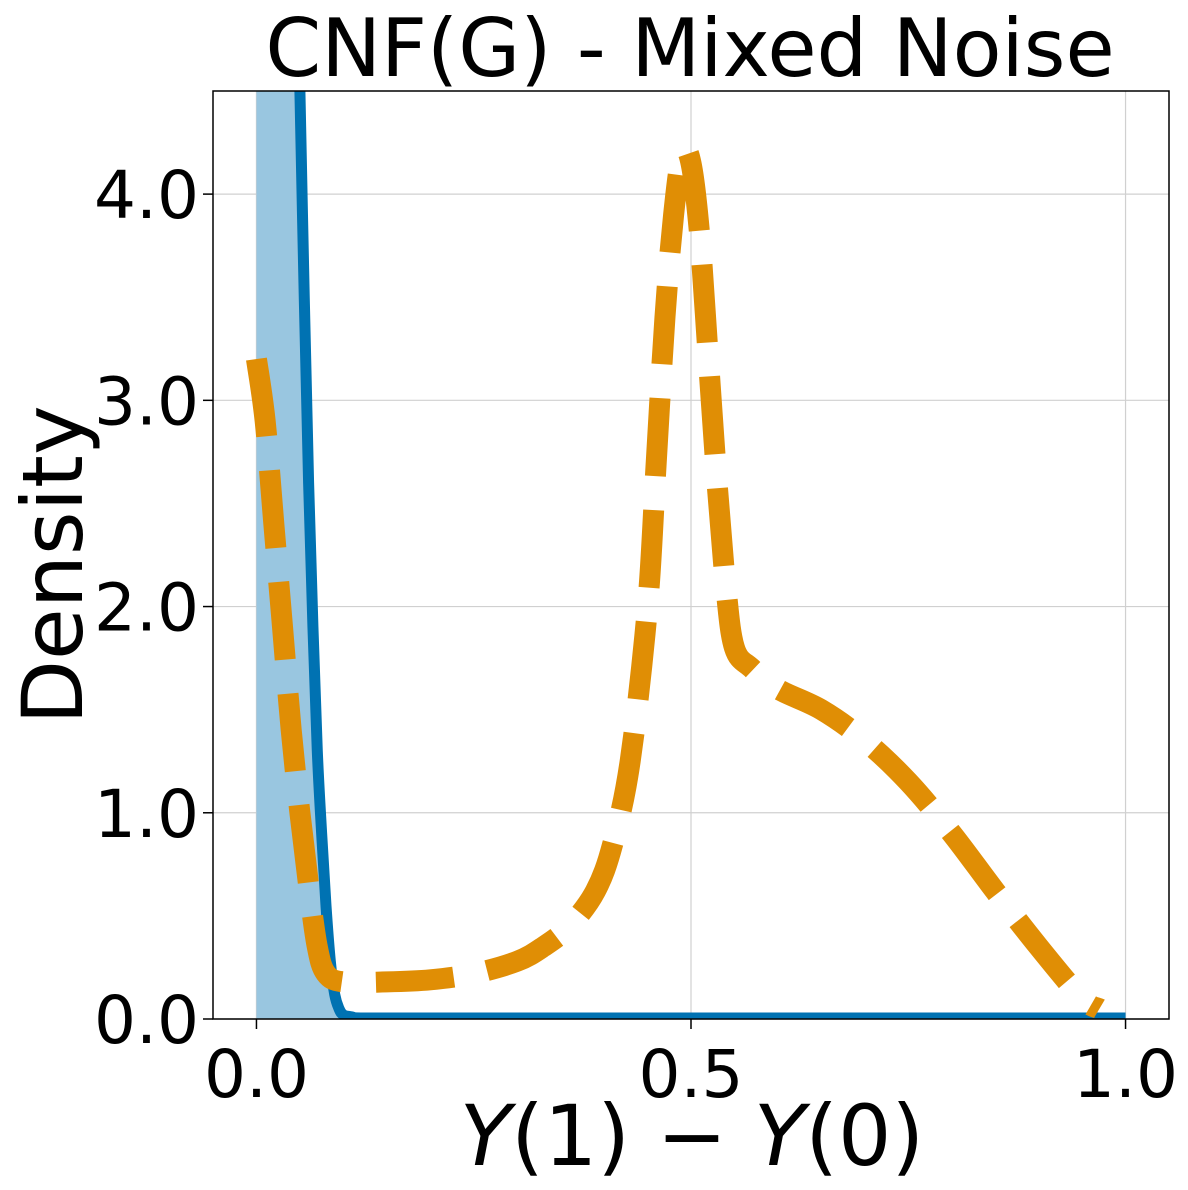  I want to click on y-tick-label: 2.0, so click(146, 608).